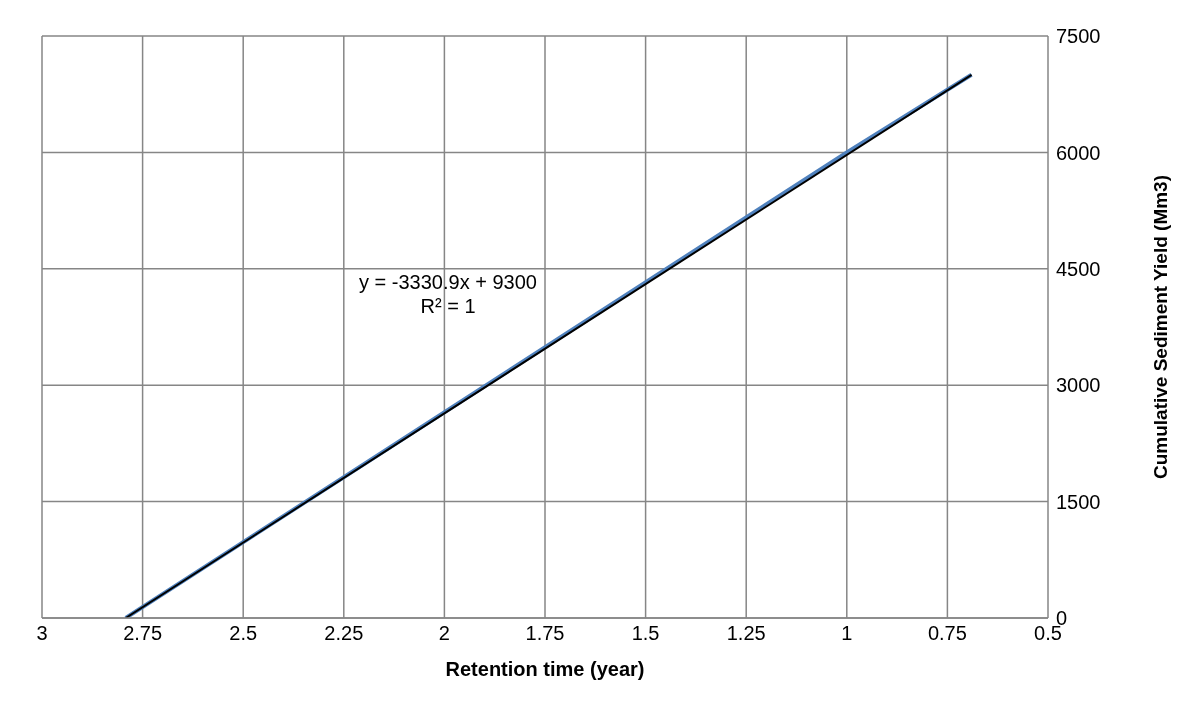 The image size is (1185, 715). I want to click on x-tick-label: 2, so click(444, 633).